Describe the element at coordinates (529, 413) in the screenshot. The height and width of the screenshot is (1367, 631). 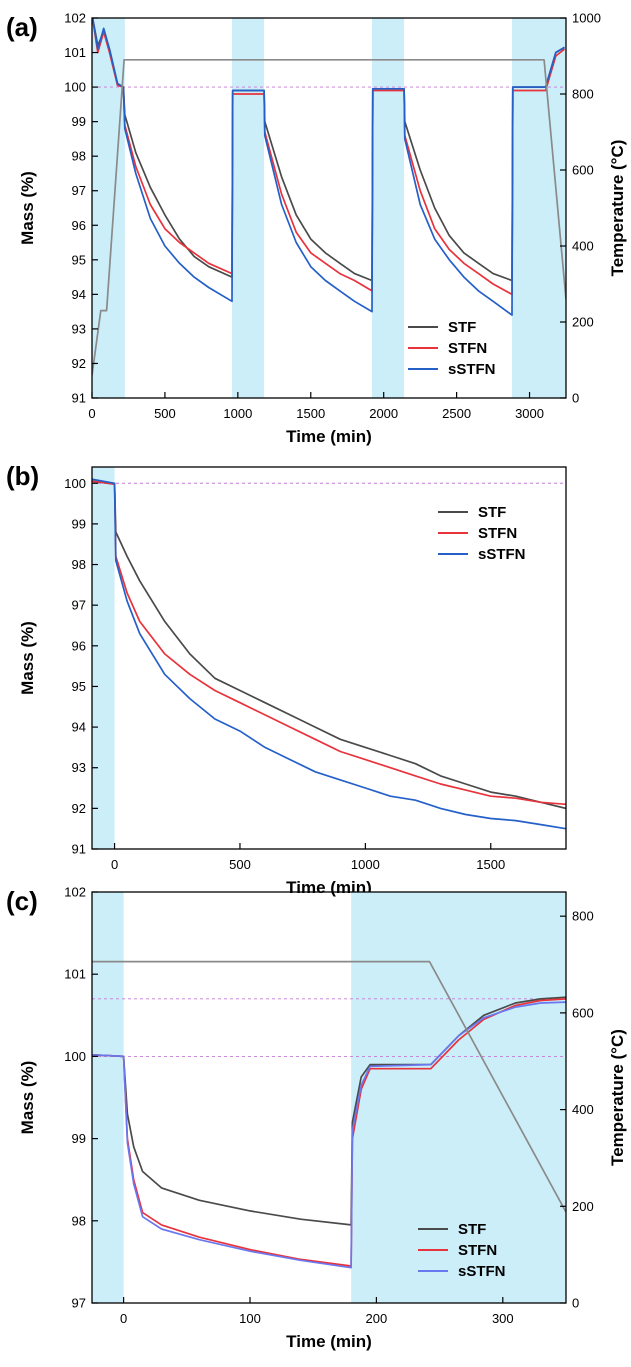
I see `x-tick-label: 3000` at that location.